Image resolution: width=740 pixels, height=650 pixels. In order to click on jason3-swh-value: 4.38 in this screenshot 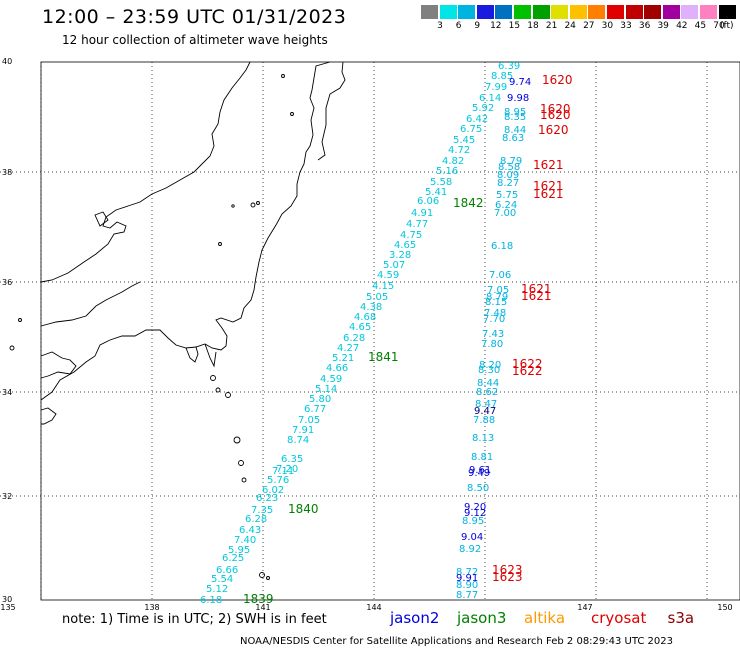, I will do `click(371, 307)`.